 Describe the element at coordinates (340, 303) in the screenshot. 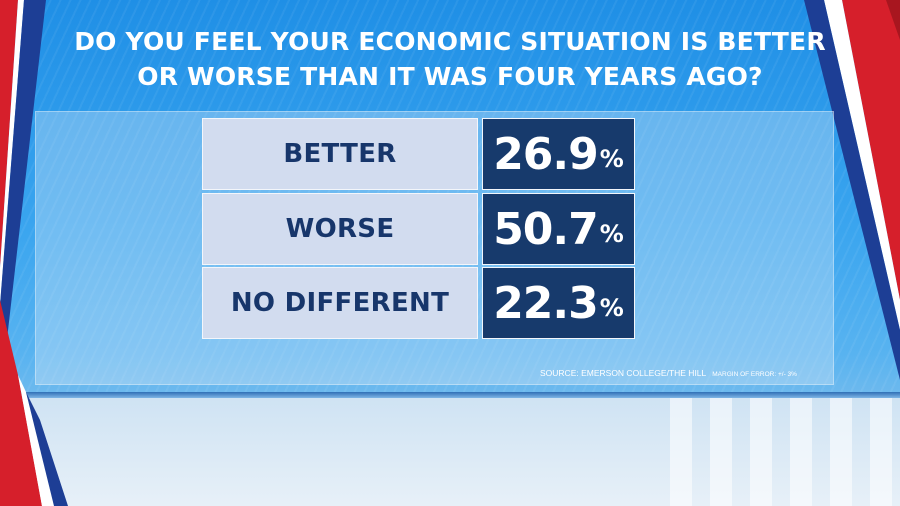

I see `answer-label-no-different: NO DIFFERENT` at that location.